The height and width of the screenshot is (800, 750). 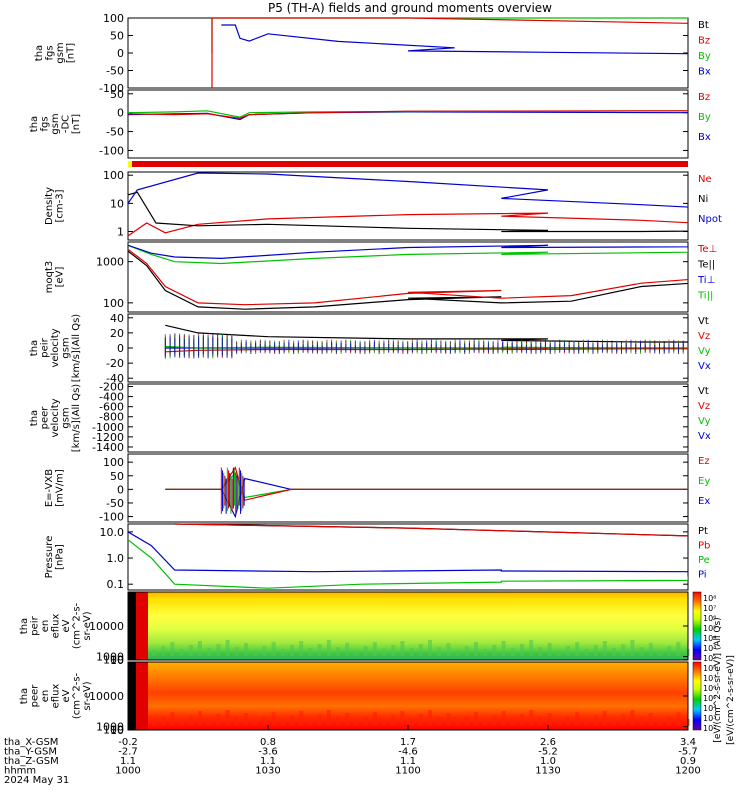 I want to click on series-Pe, so click(x=408, y=564).